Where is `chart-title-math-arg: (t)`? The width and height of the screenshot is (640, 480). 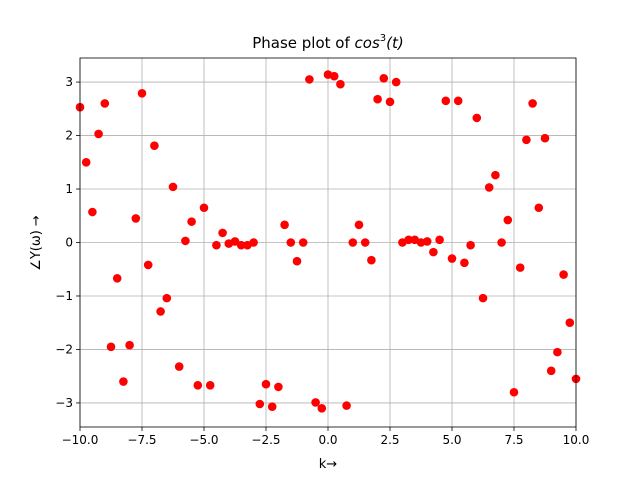
chart-title-math-arg: (t) is located at coordinates (395, 43).